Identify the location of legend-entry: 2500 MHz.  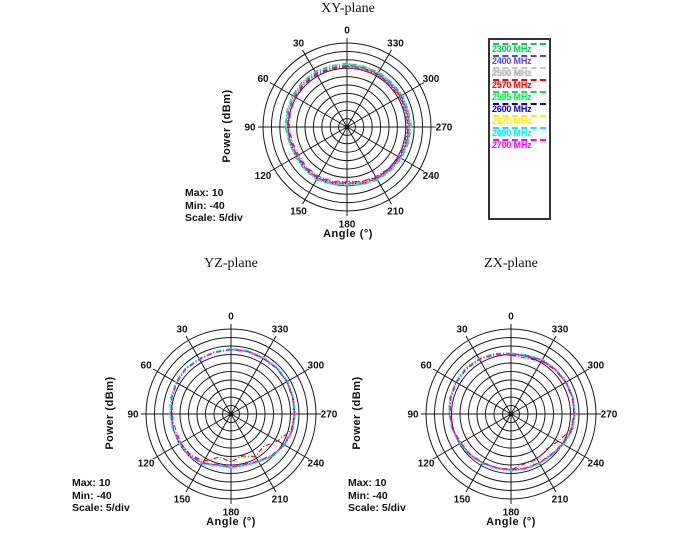
(519, 72).